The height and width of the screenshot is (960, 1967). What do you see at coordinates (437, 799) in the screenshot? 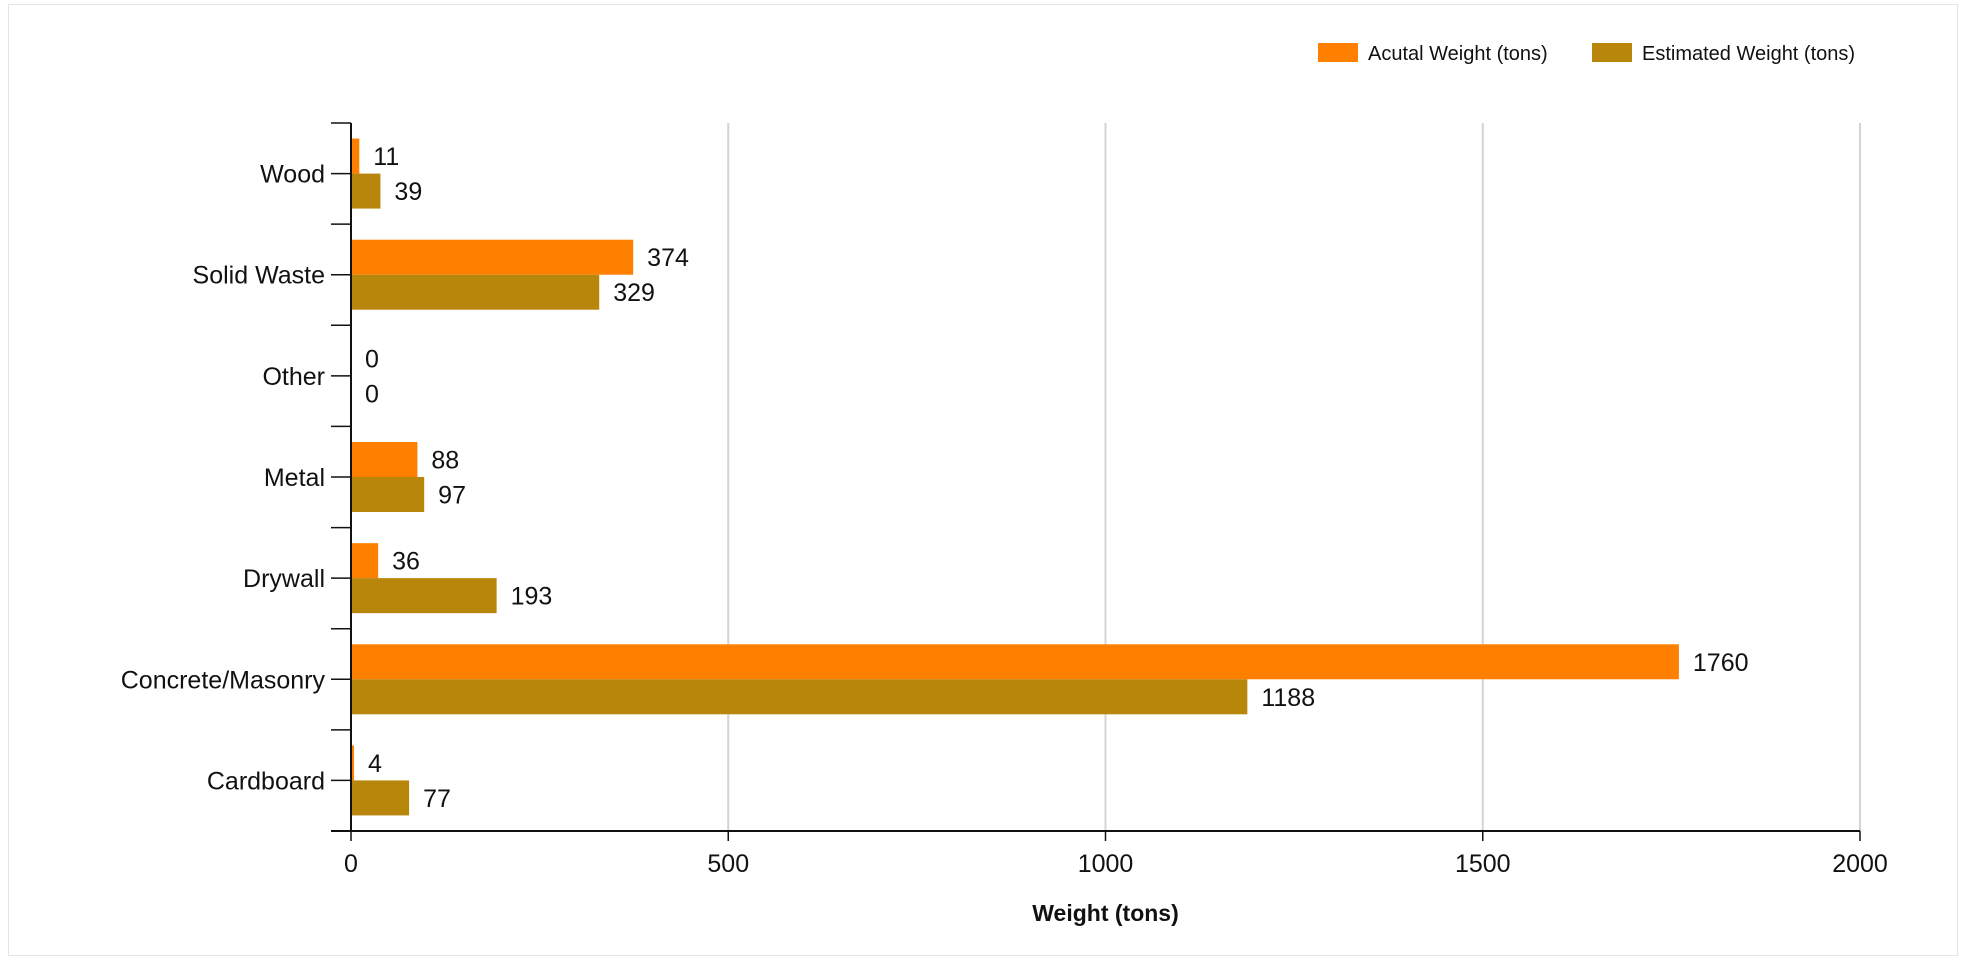
I see `data-label: 77` at bounding box center [437, 799].